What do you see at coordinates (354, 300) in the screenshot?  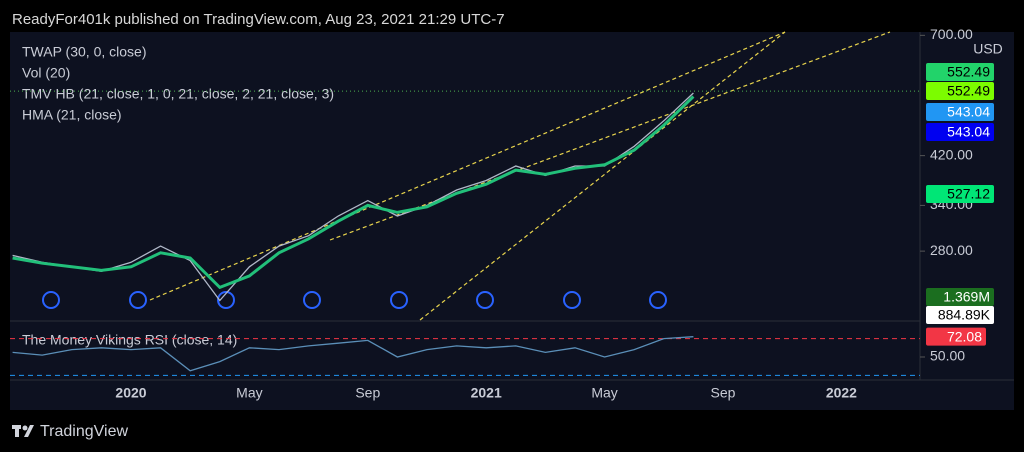 I see `dividend-markers` at bounding box center [354, 300].